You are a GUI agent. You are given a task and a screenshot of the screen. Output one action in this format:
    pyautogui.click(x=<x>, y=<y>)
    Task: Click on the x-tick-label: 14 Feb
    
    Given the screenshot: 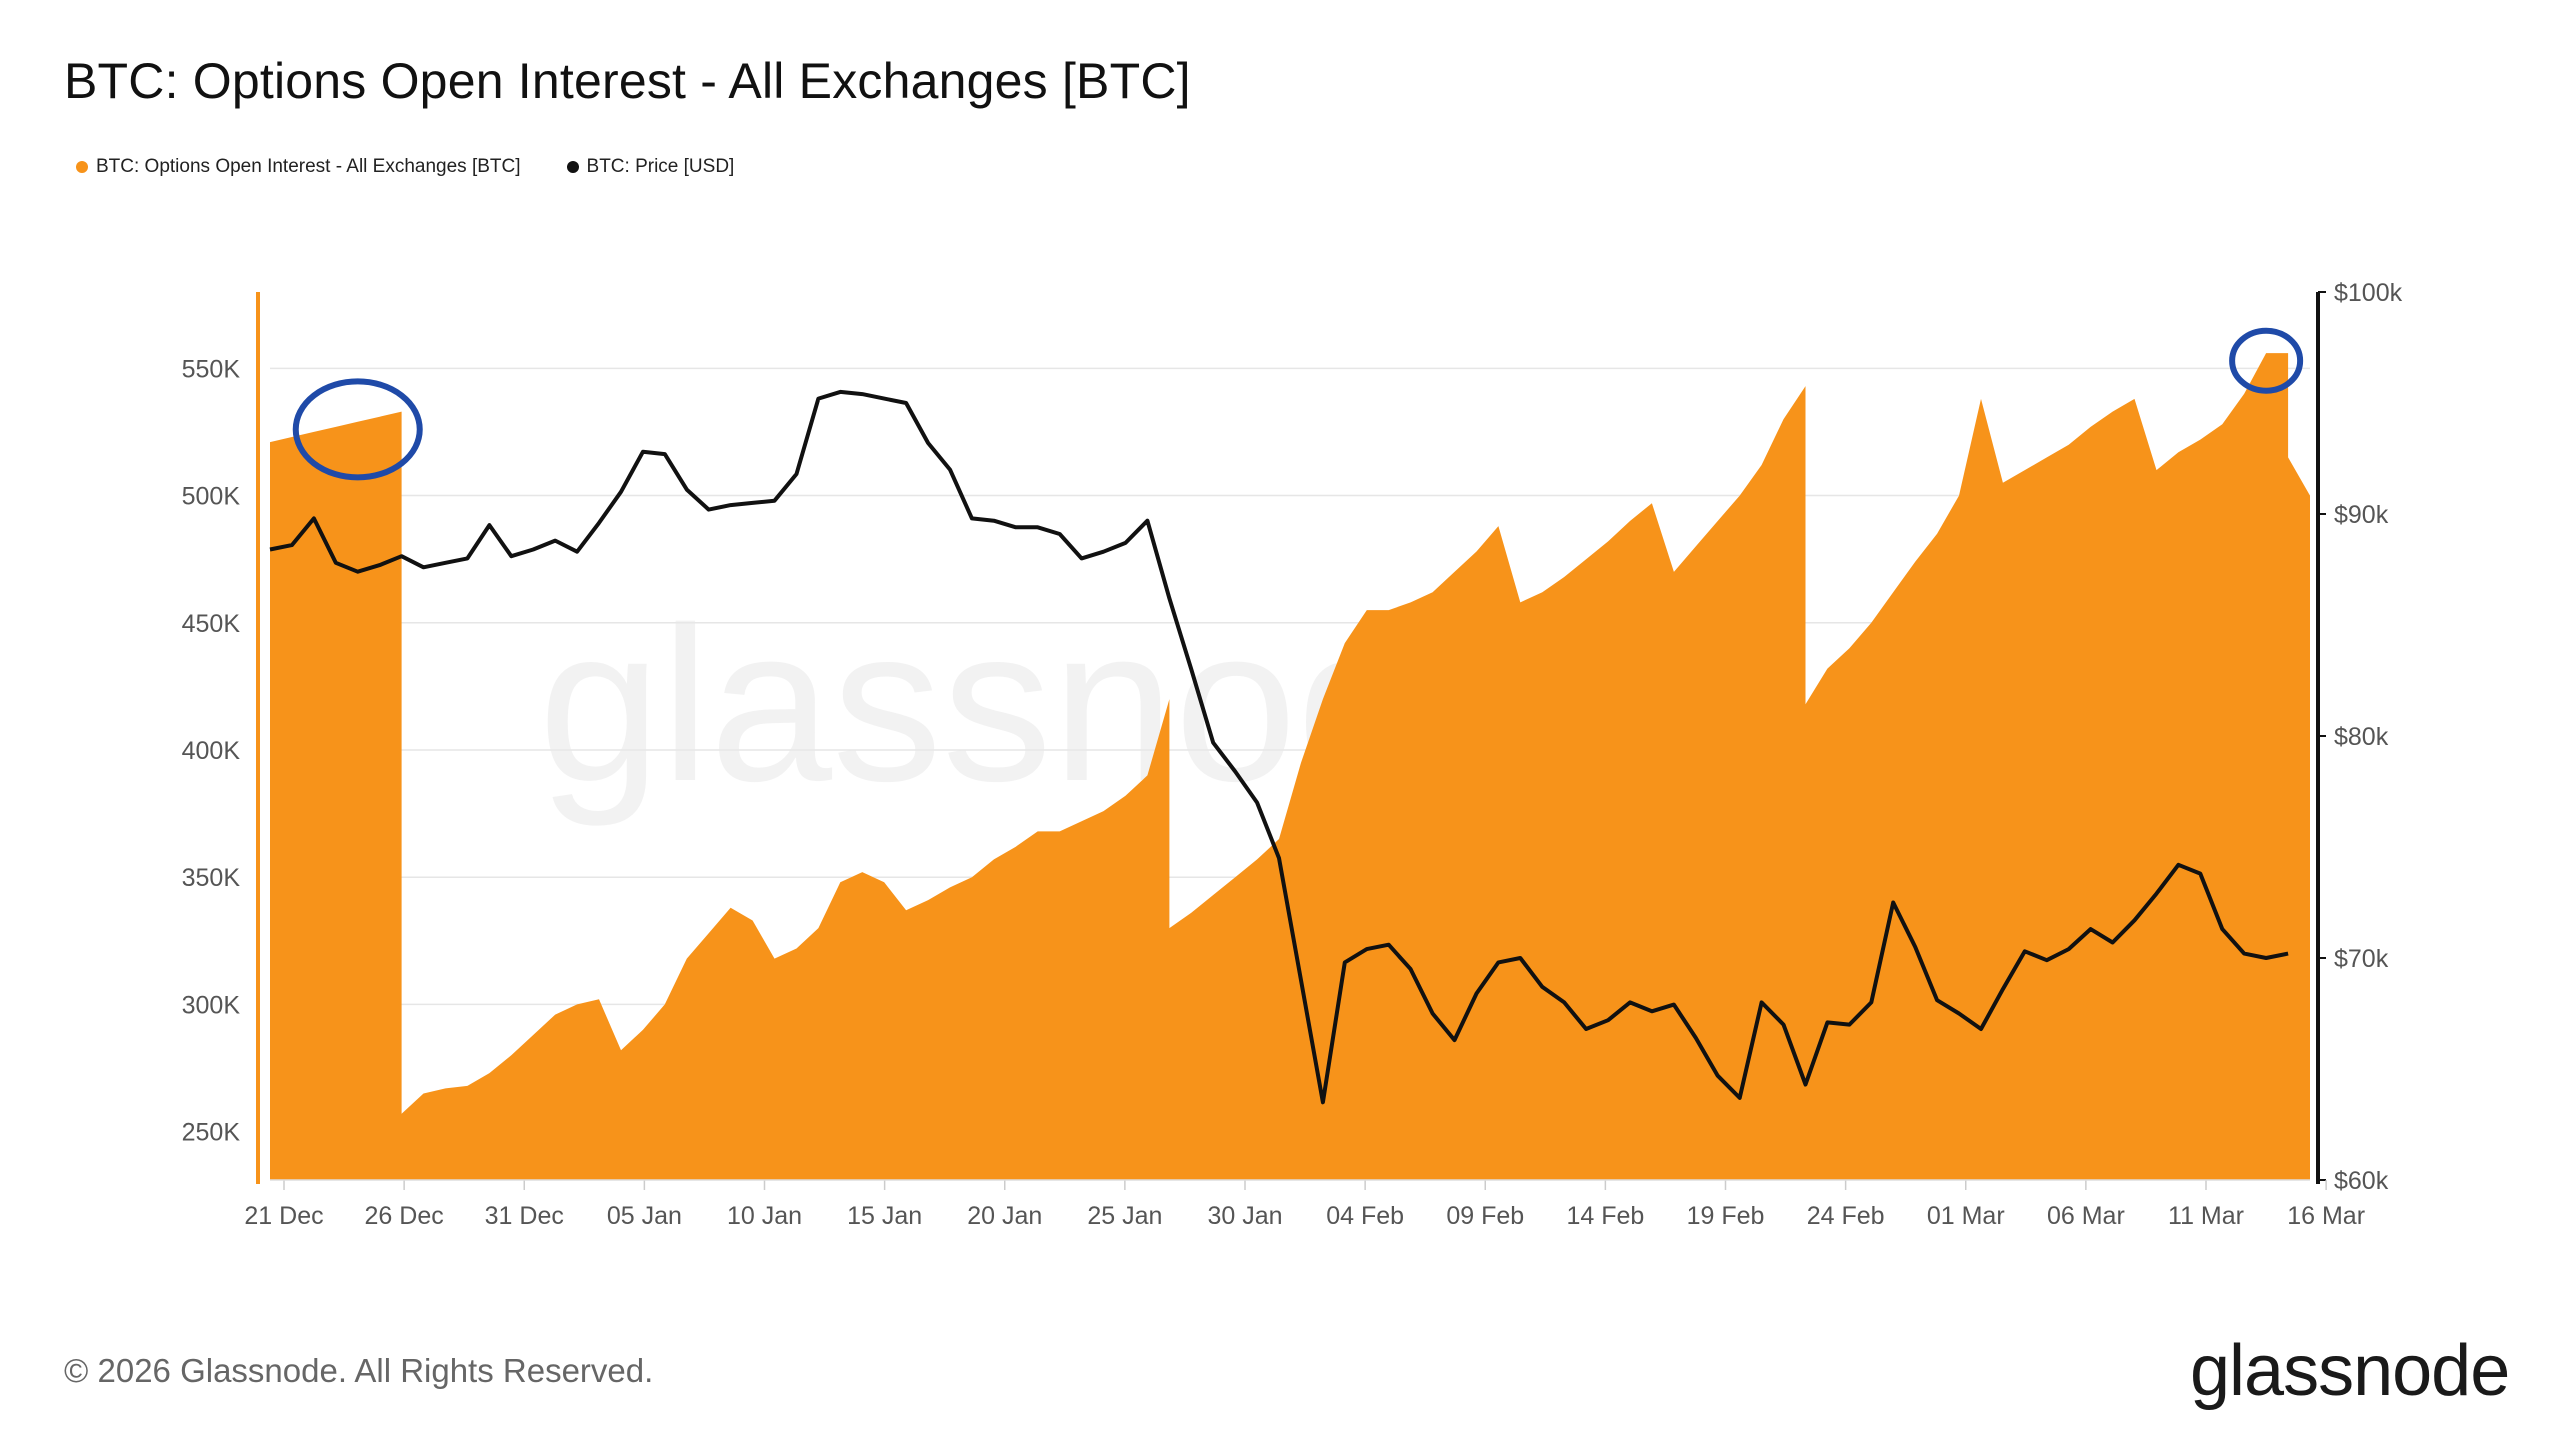 What is the action you would take?
    pyautogui.click(x=1605, y=1216)
    